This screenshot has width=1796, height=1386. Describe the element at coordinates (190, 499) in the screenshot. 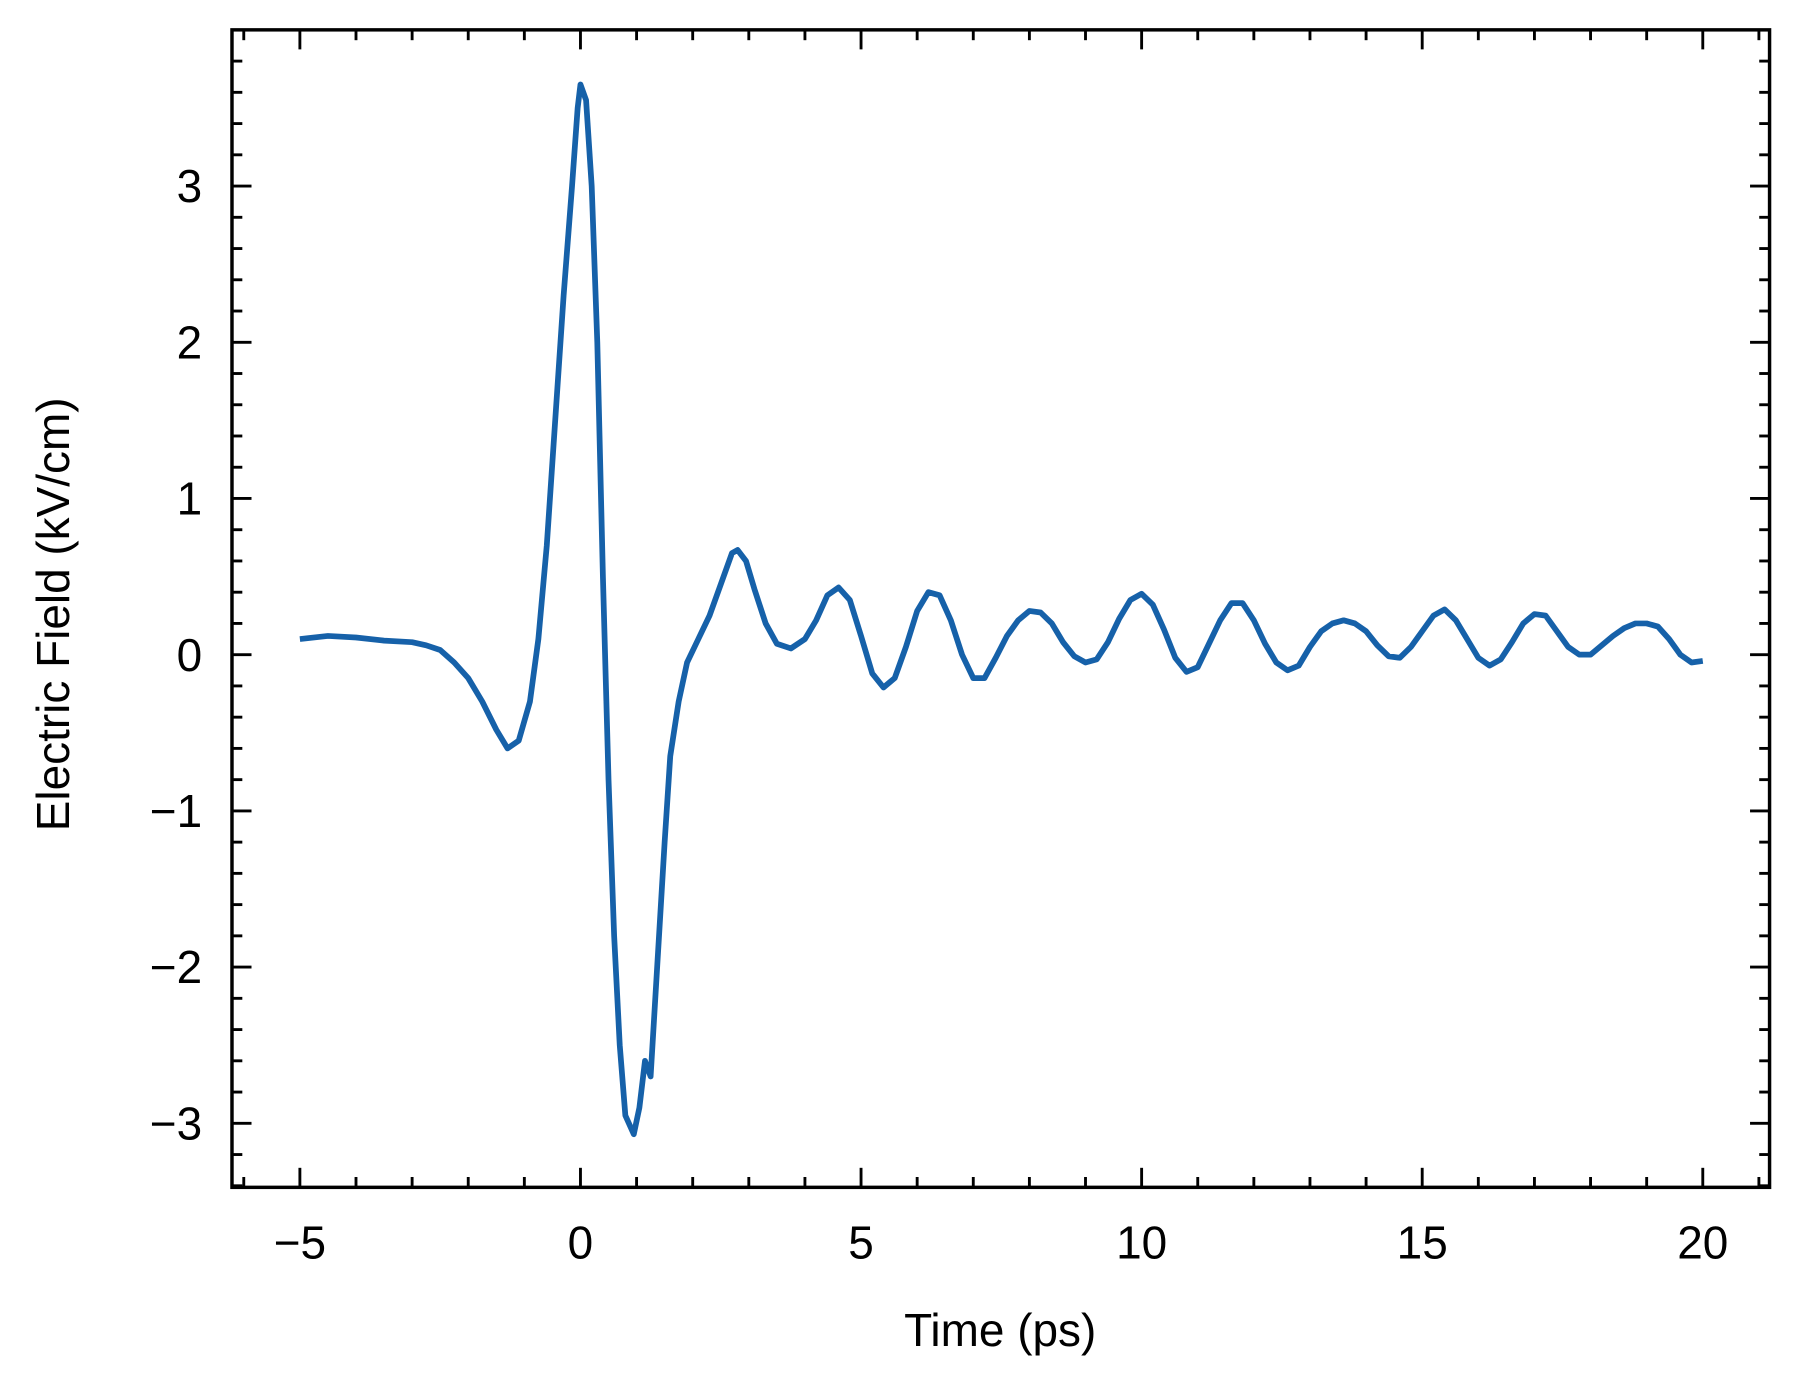

I see `y-tick-label: 1` at that location.